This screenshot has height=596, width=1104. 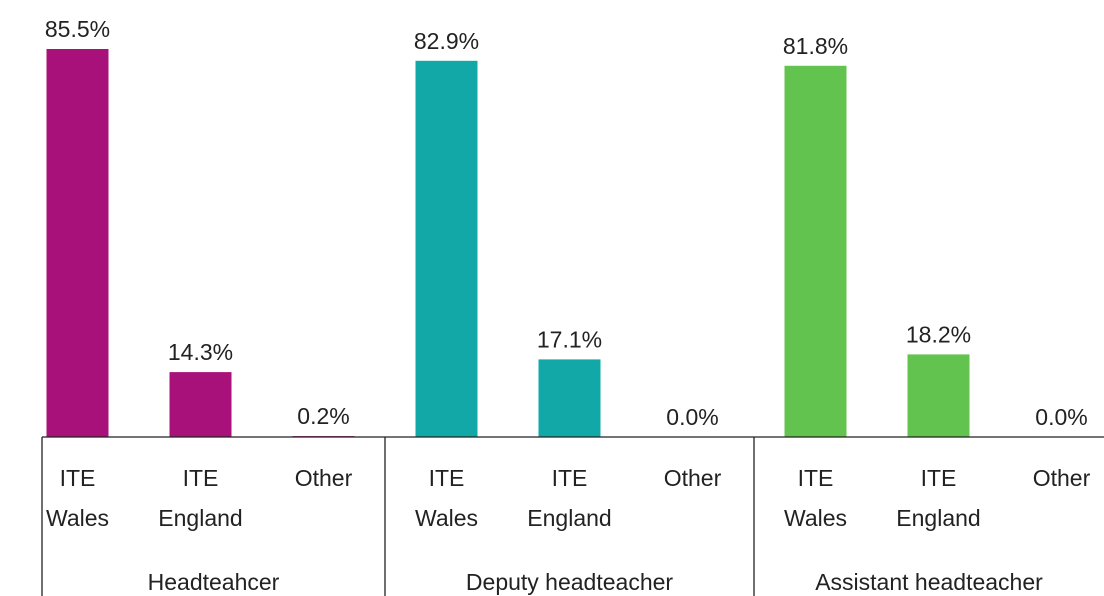 I want to click on value-label: 81.8%, so click(x=815, y=46).